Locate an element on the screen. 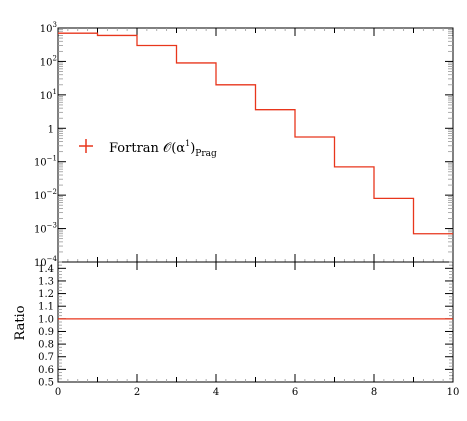  ratio-y-tick-label: 1.4 is located at coordinates (46, 269).